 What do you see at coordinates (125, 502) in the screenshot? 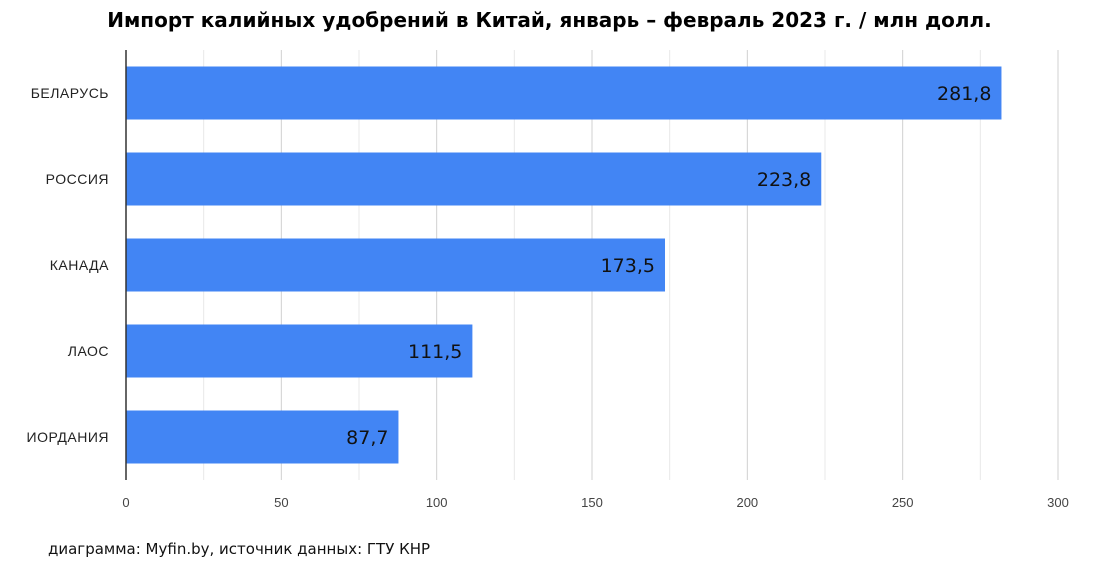
I see `x-tick-label: 0` at bounding box center [125, 502].